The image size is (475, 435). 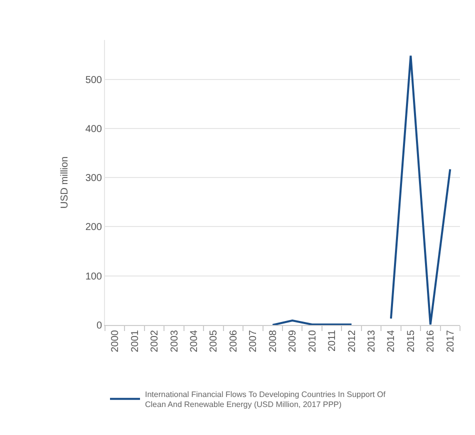 I want to click on x-tick-label: 2001, so click(x=135, y=341).